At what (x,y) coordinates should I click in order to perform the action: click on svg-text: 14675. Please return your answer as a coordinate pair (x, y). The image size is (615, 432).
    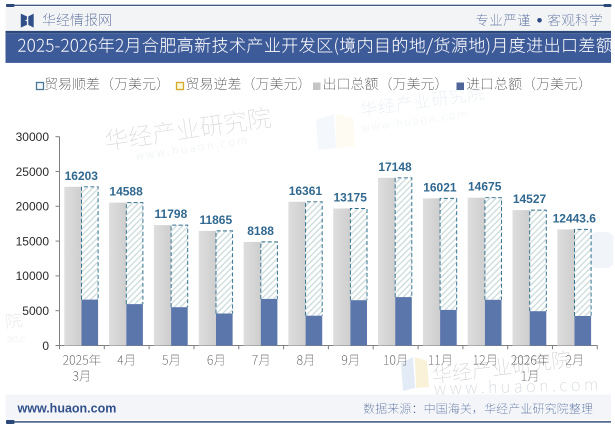
    Looking at the image, I should click on (485, 187).